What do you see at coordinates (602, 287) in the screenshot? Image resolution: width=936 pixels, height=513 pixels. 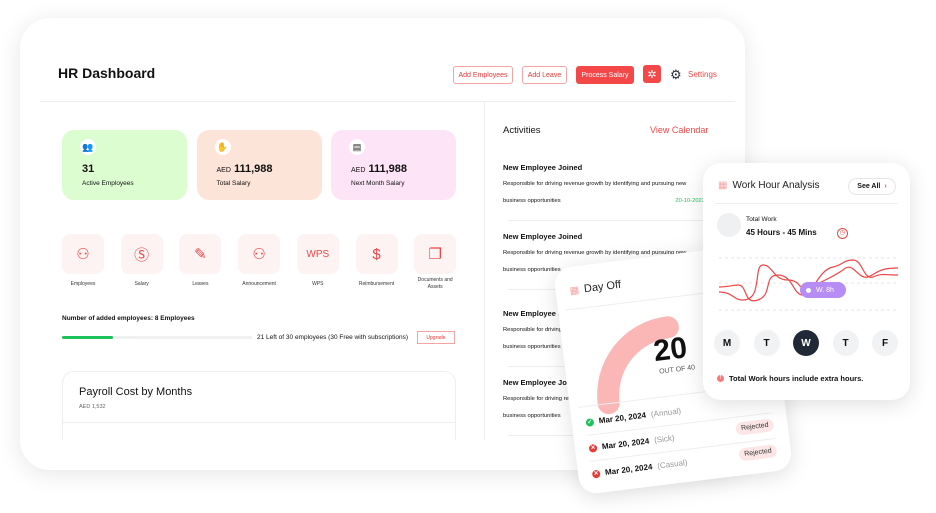 I see `day-off-title: Day Off` at bounding box center [602, 287].